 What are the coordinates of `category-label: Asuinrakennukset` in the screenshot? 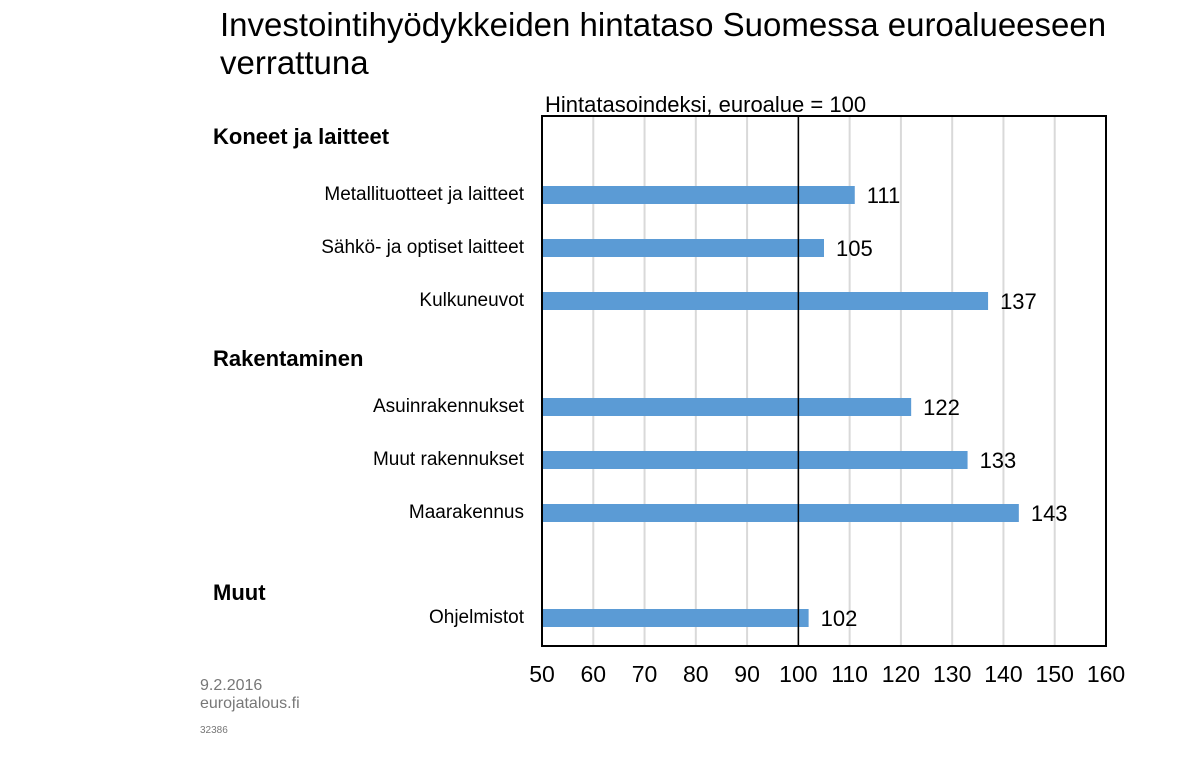 It's located at (448, 406).